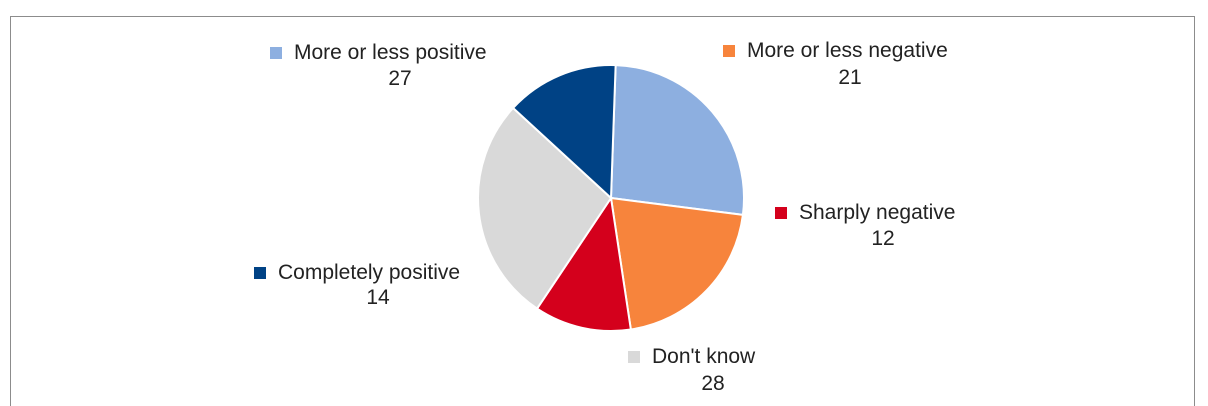  I want to click on pie-slice-more-or-less-negative, so click(677, 263).